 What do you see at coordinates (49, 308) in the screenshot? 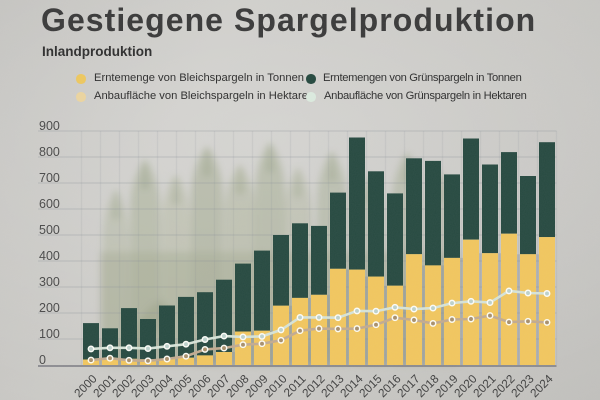
I see `svg-text: 200` at bounding box center [49, 308].